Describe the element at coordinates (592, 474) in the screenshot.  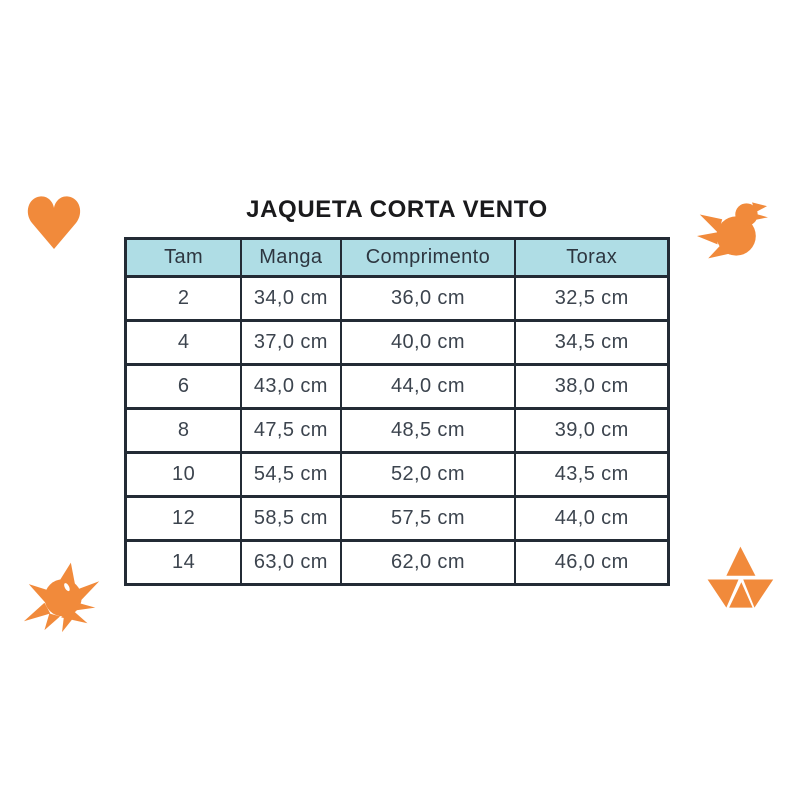
I see `table-cell: 43,5 cm` at that location.